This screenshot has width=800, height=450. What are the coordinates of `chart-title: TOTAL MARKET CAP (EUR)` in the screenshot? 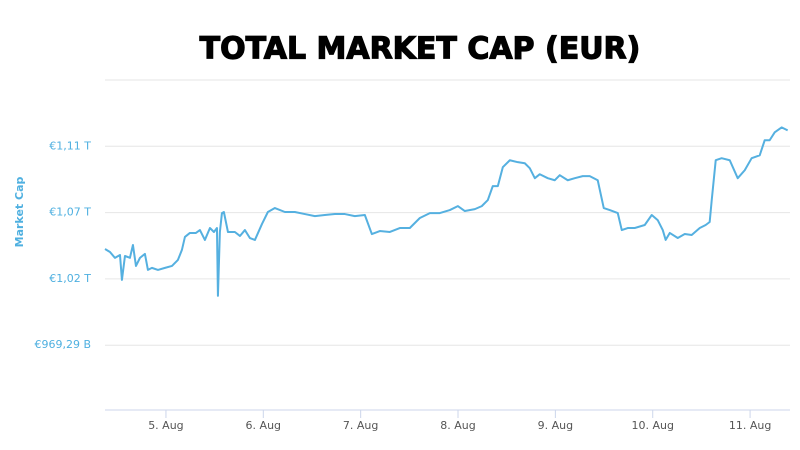 It's located at (420, 49).